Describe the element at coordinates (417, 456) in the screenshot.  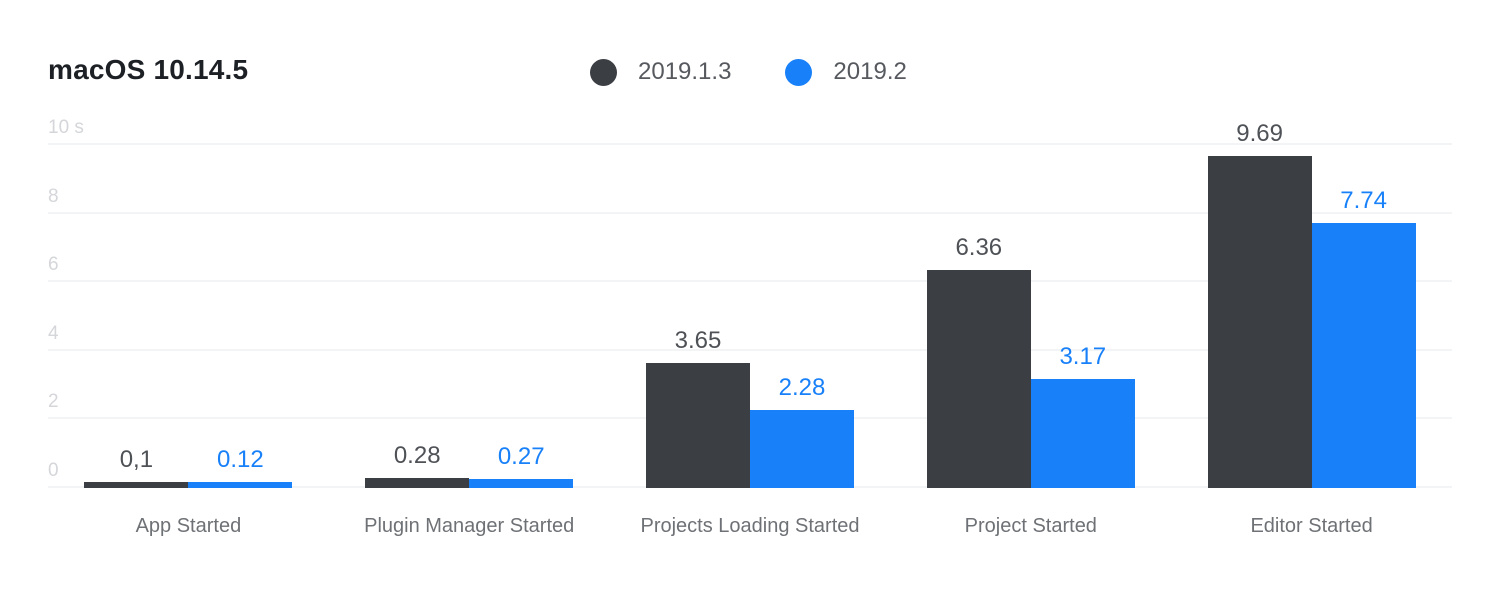
I see `bar-value-label: 0.28` at that location.